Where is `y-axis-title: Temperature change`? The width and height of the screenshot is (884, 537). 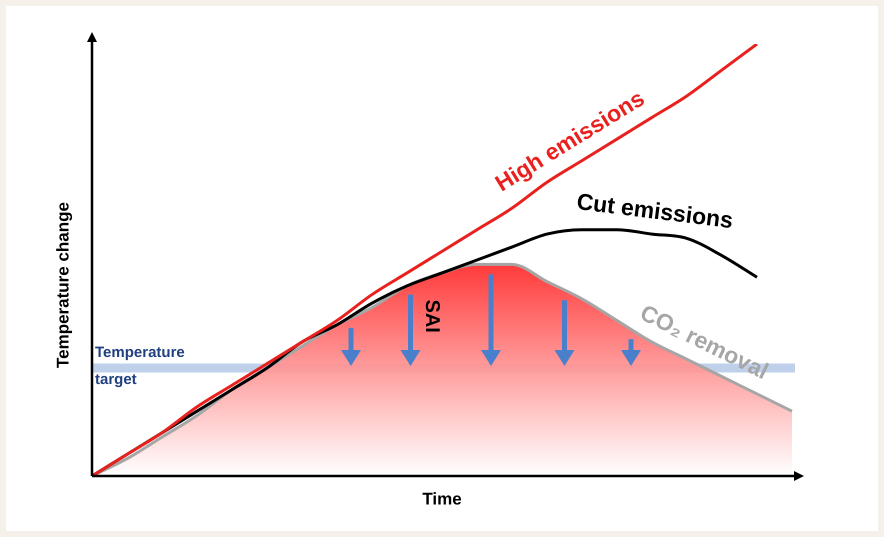
y-axis-title: Temperature change is located at coordinates (63, 285).